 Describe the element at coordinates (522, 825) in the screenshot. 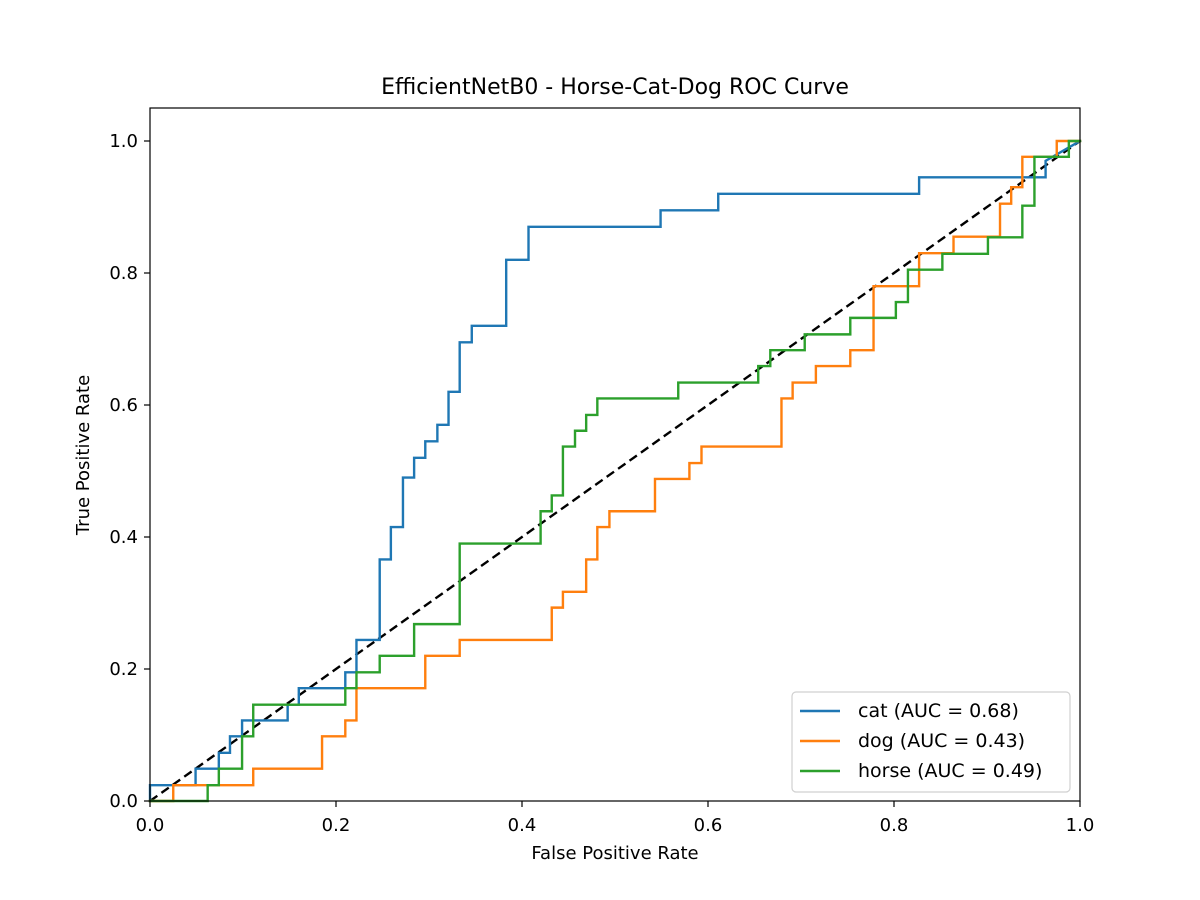

I see `x-tick-label: 0.4` at that location.